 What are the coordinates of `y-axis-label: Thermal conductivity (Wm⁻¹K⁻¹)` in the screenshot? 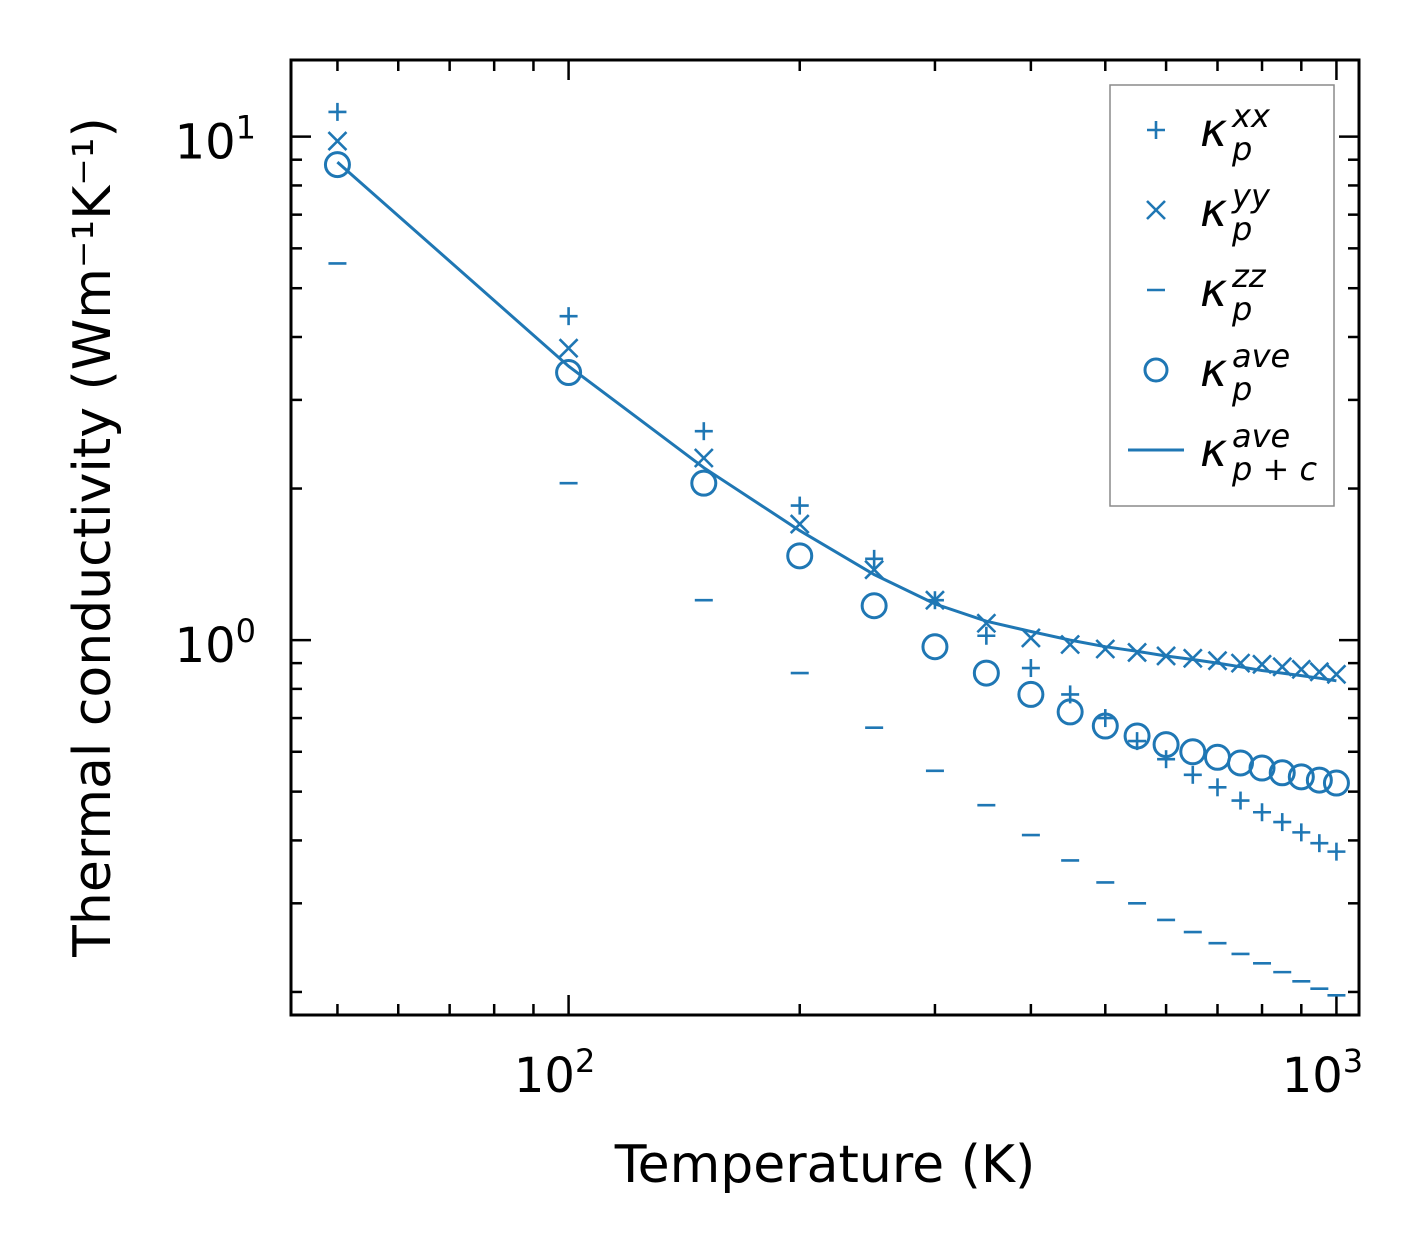 It's located at (93, 537).